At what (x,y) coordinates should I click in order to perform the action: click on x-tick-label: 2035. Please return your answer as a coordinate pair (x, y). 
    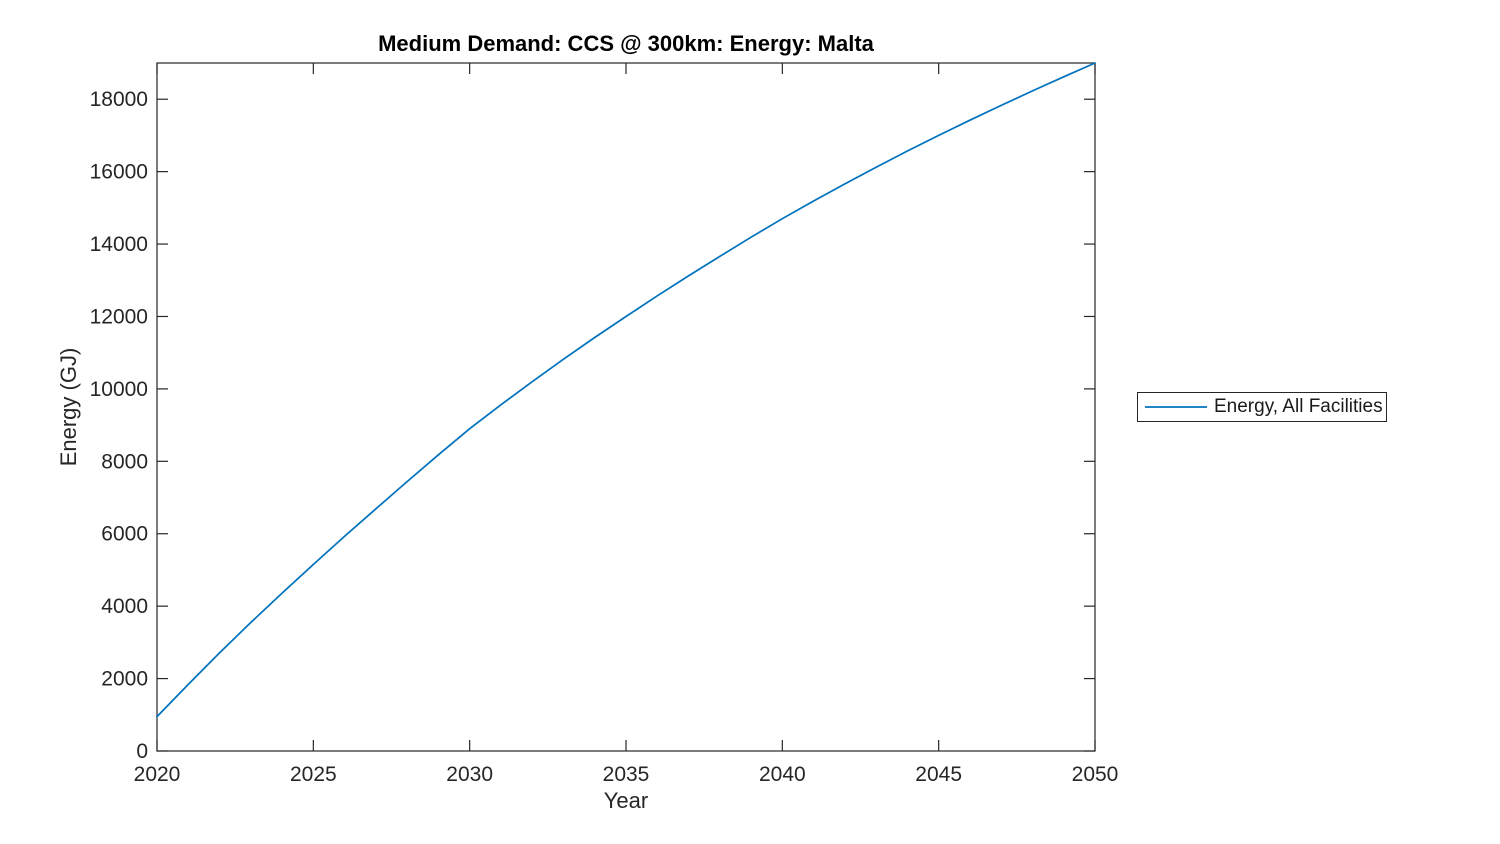
    Looking at the image, I should click on (626, 774).